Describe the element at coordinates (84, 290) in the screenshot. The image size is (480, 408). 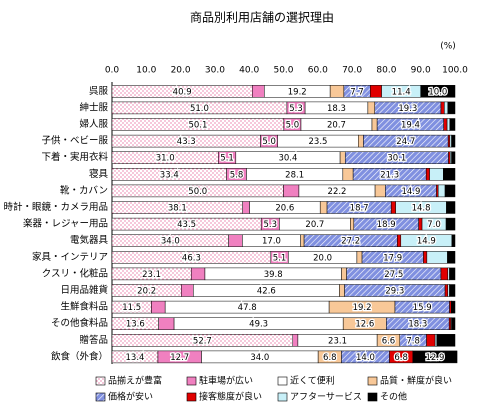
I see `category-label: 日用品雑貨` at that location.